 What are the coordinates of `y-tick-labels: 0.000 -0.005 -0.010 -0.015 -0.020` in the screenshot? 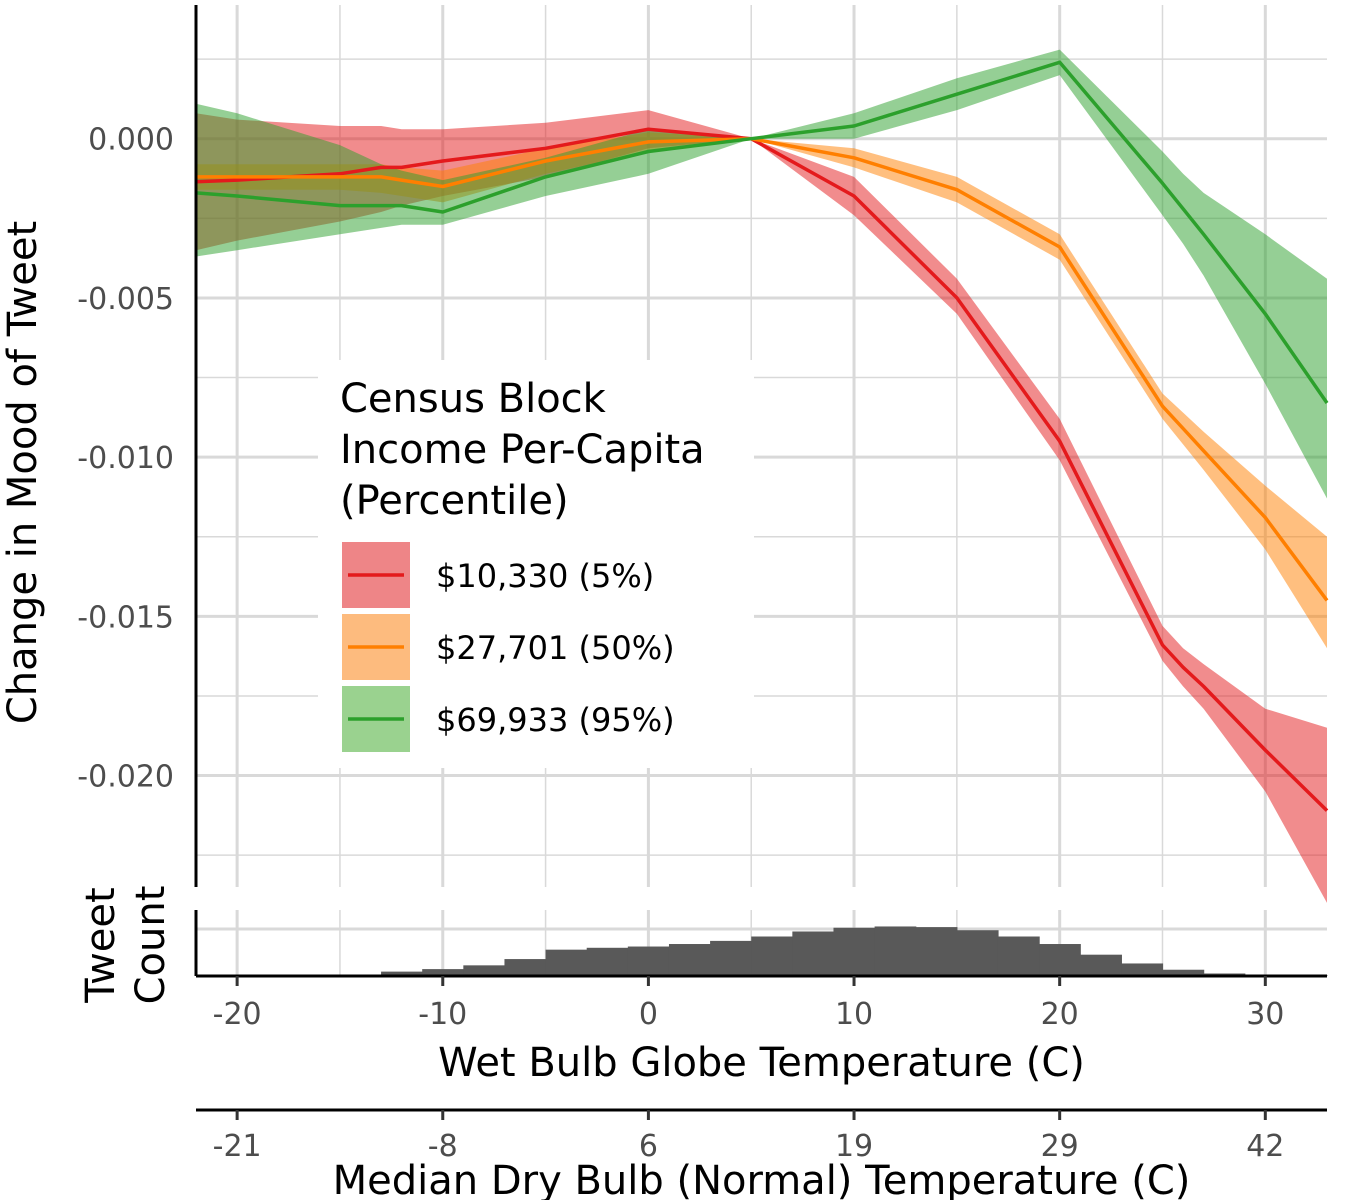 It's located at (125, 459).